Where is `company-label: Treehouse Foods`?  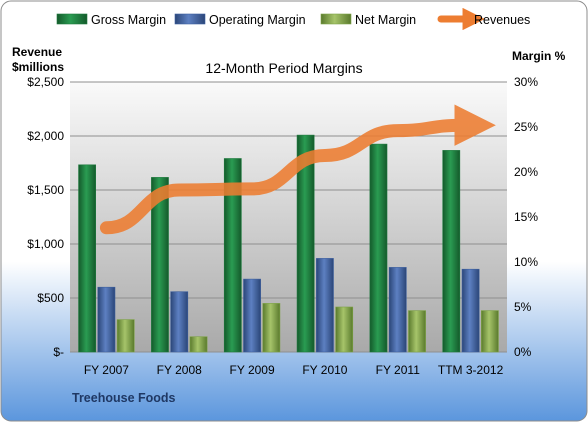 company-label: Treehouse Foods is located at coordinates (124, 398).